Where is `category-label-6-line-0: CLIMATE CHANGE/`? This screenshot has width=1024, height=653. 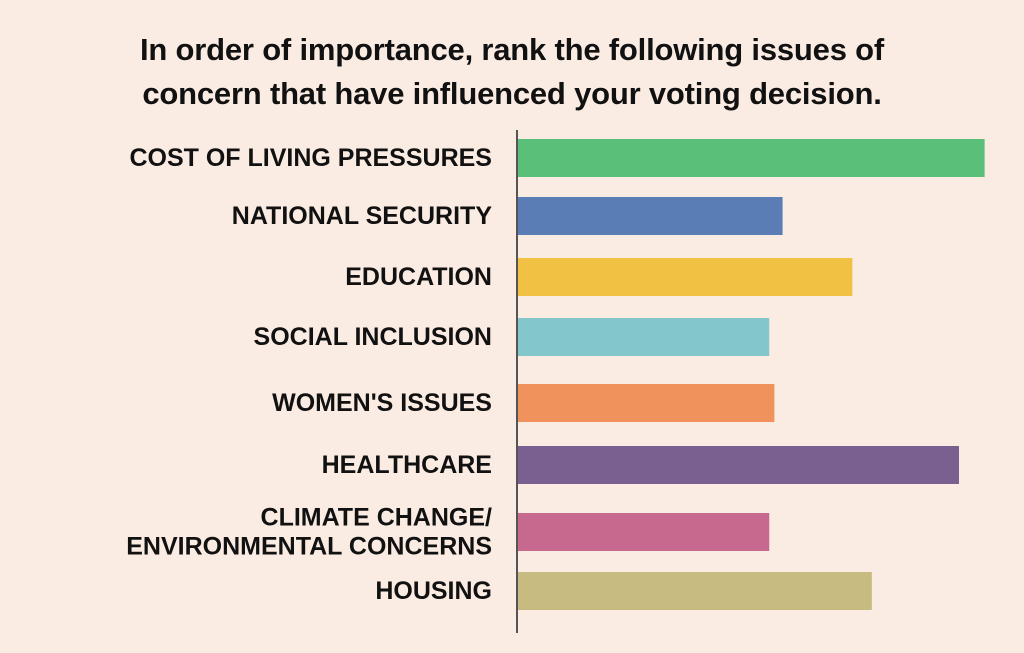 category-label-6-line-0: CLIMATE CHANGE/ is located at coordinates (377, 518).